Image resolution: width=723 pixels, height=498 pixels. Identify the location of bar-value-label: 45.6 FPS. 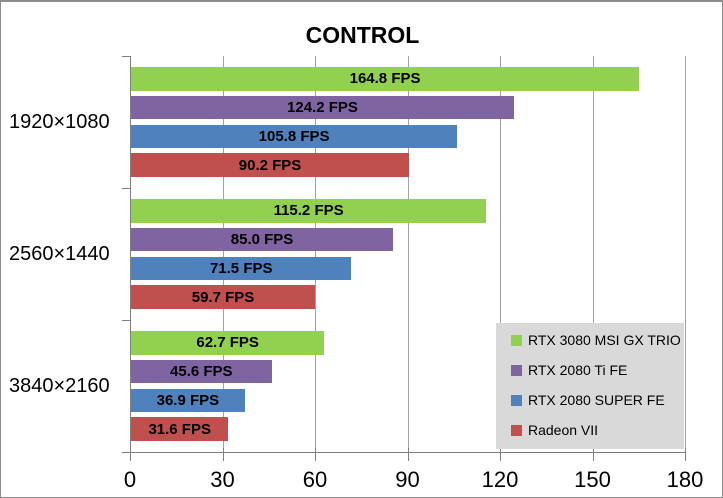
(201, 372).